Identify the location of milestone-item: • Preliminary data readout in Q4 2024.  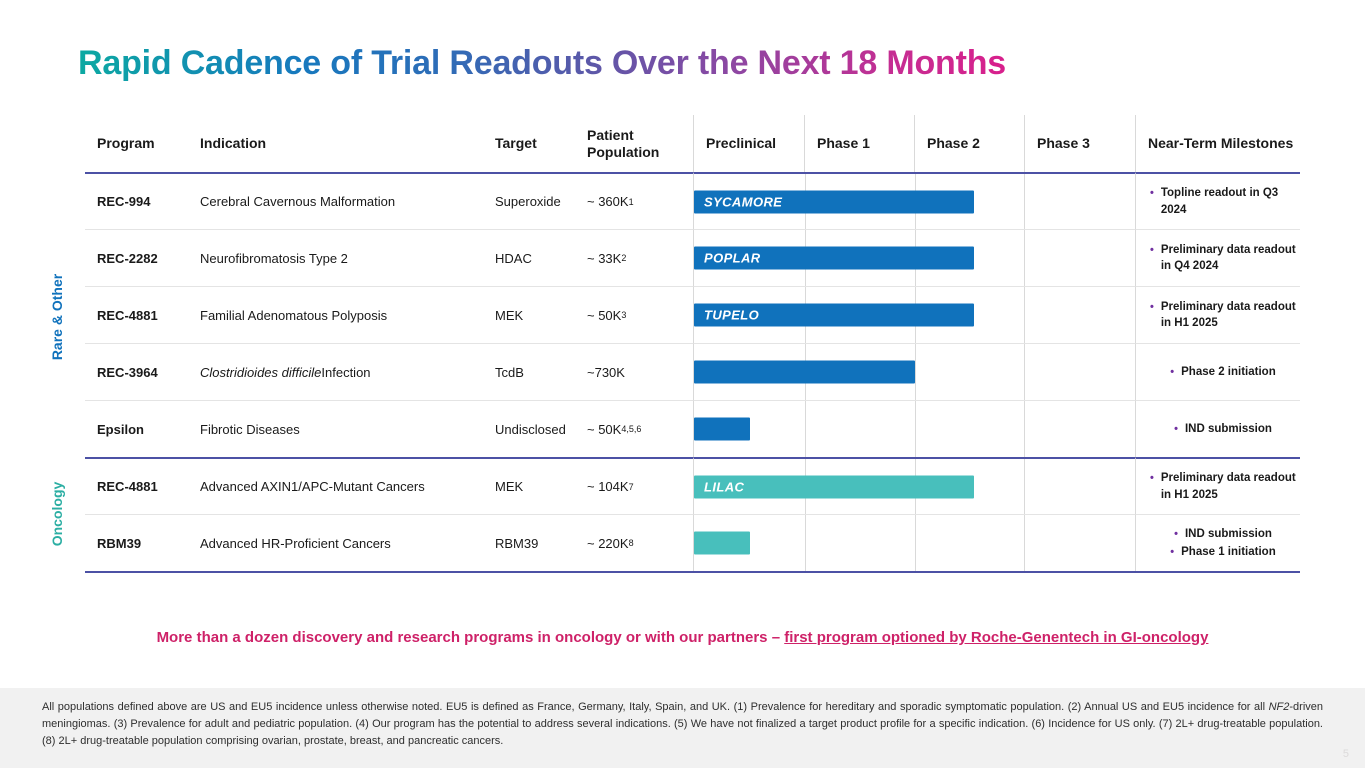
(1223, 258).